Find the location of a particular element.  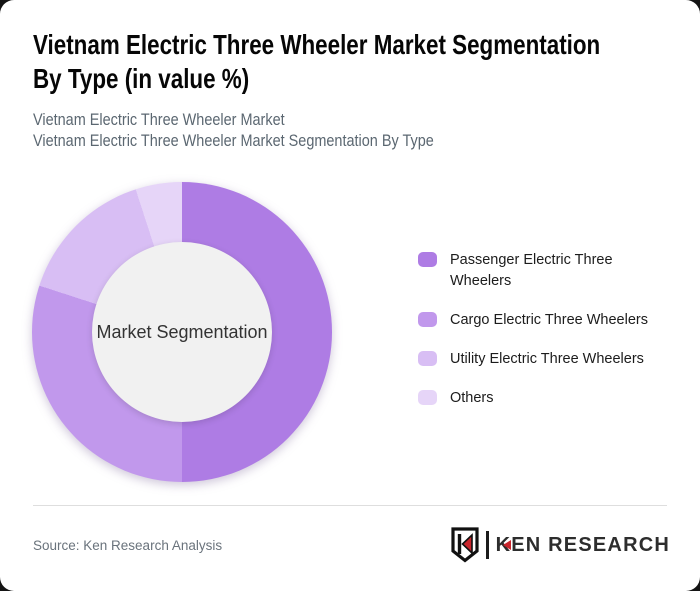

source-text: Source: Ken Research Analysis is located at coordinates (128, 545).